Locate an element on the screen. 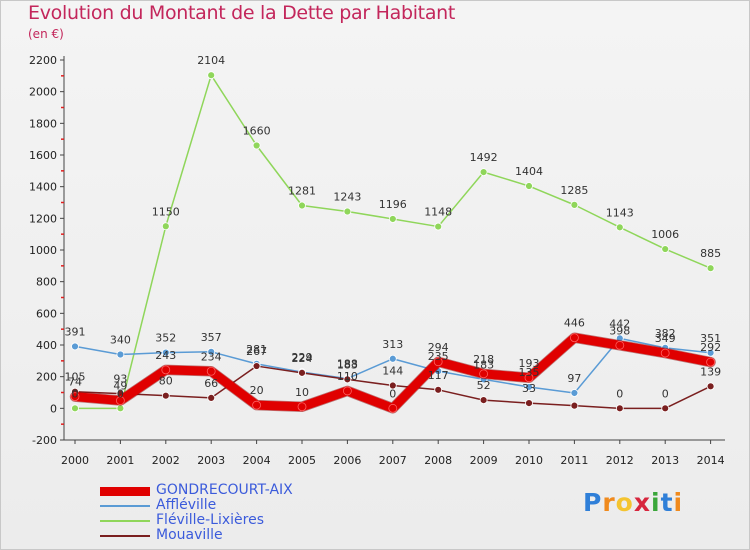  data-label: 105 is located at coordinates (75, 377).